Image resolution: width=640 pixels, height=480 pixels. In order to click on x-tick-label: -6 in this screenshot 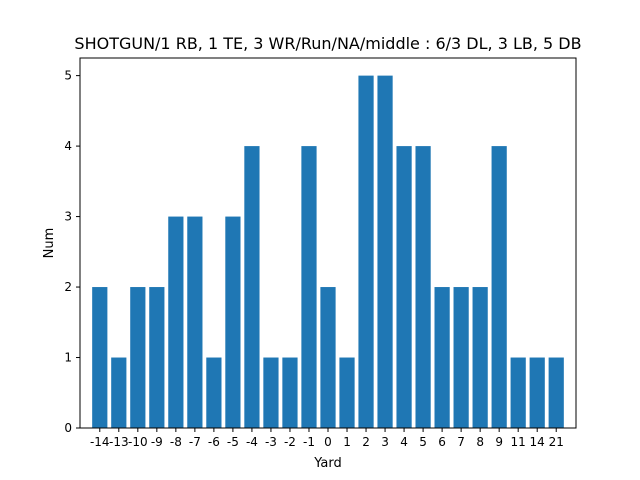, I will do `click(214, 442)`.